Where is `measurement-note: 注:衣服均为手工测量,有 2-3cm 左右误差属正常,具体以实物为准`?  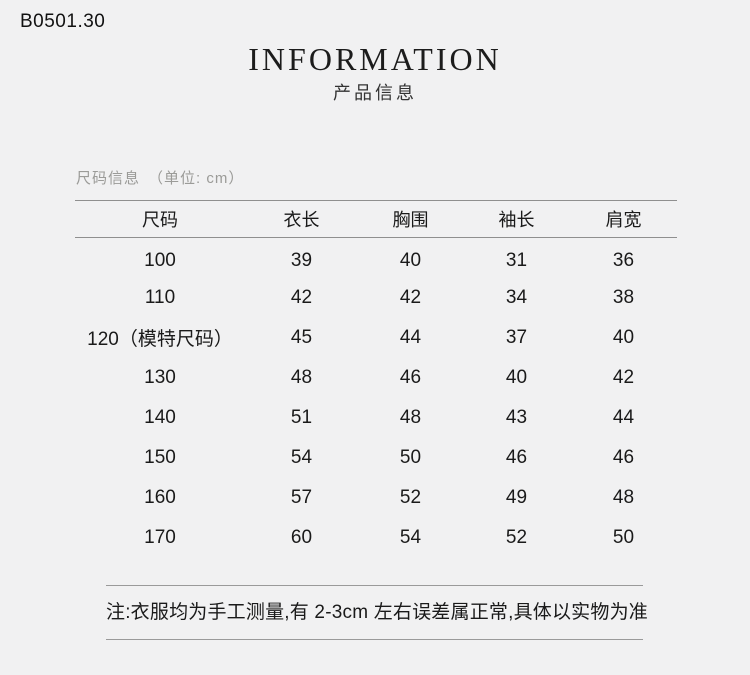 measurement-note: 注:衣服均为手工测量,有 2-3cm 左右误差属正常,具体以实物为准 is located at coordinates (377, 612).